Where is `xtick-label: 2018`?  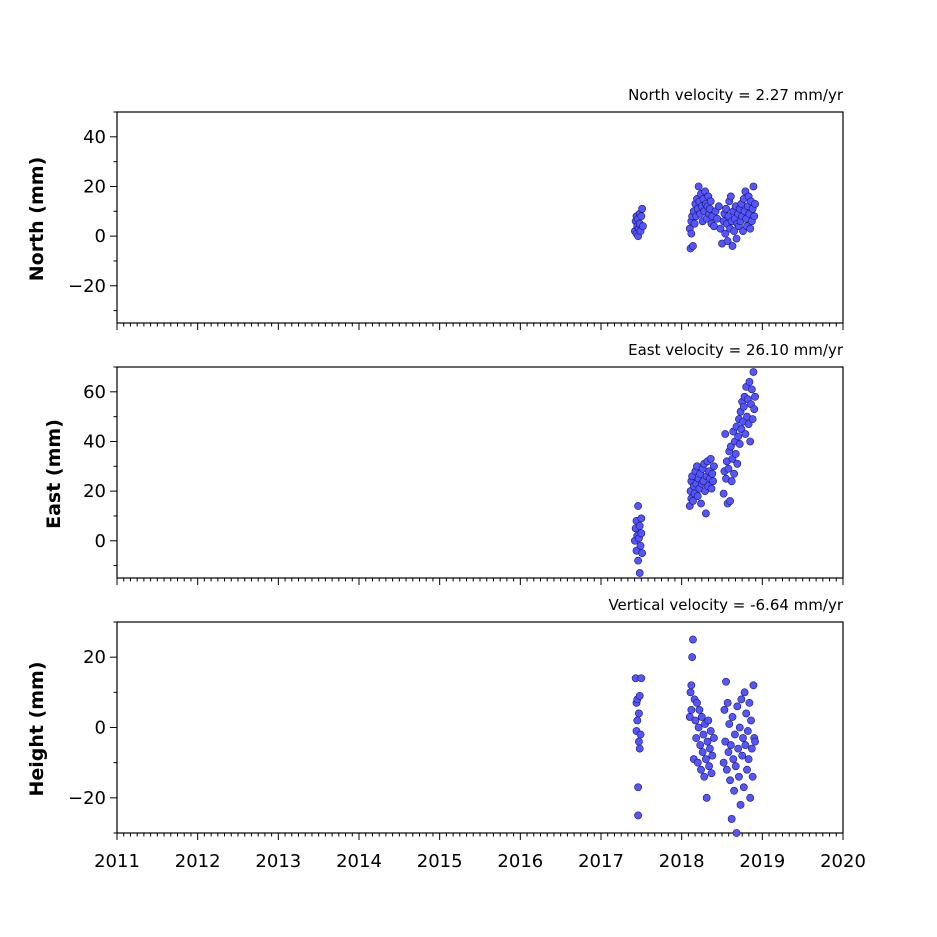
xtick-label: 2018 is located at coordinates (682, 861).